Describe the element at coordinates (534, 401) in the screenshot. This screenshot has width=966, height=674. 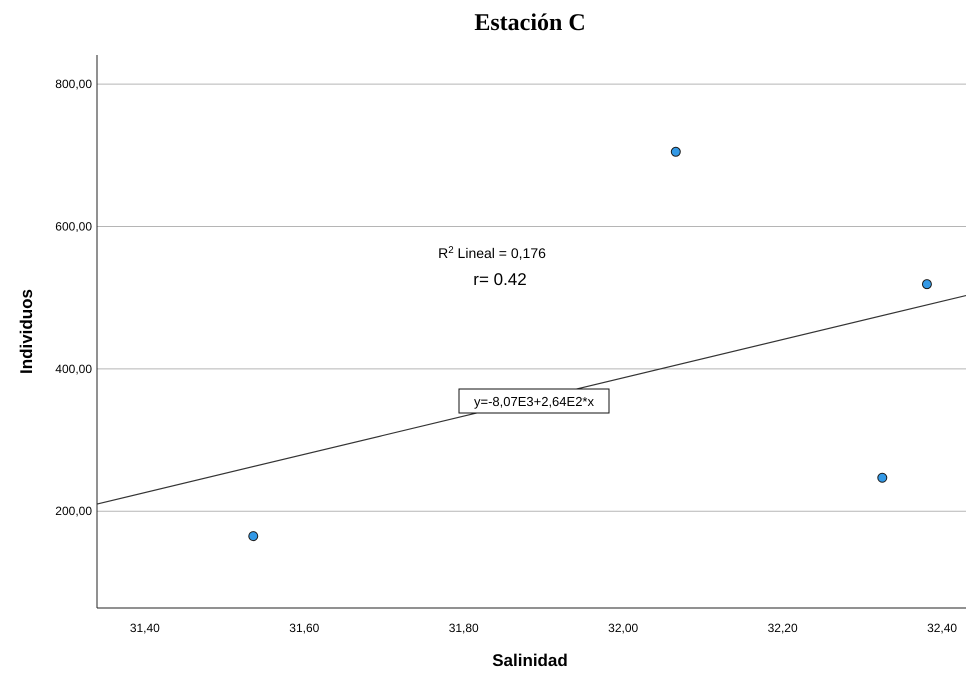
I see `annotation: y=-8,07E3+2,64E2*x` at that location.